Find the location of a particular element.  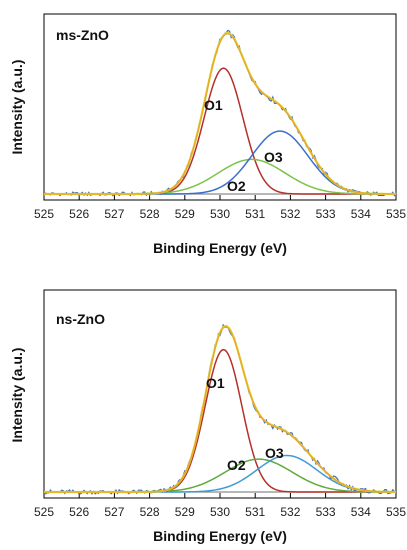

panel-title: ms-ZnO is located at coordinates (82, 35).